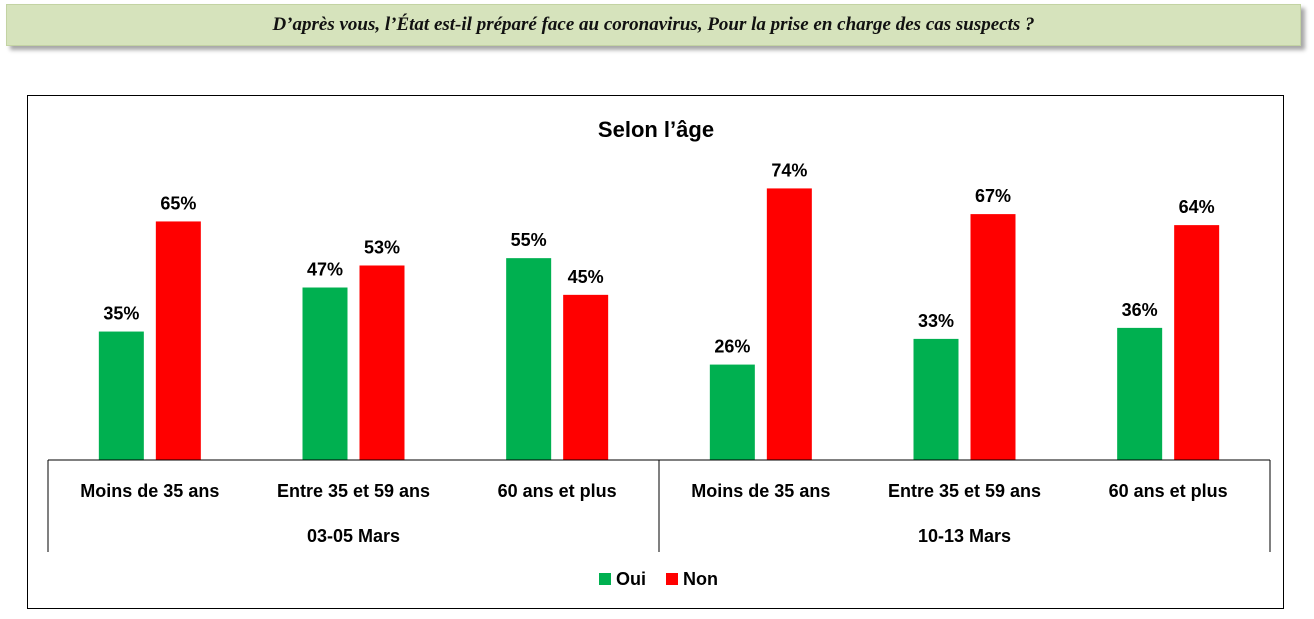 Image resolution: width=1314 pixels, height=619 pixels. Describe the element at coordinates (1140, 310) in the screenshot. I see `data-label-oui-5: 36%` at that location.